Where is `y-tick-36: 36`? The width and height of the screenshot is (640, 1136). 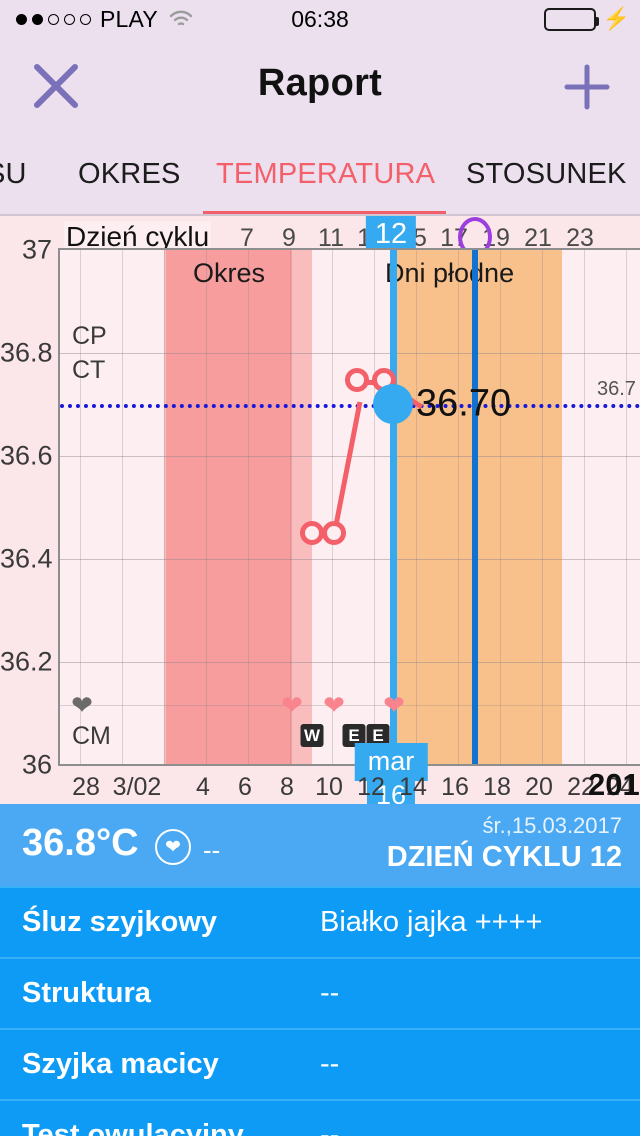
y-tick-36: 36 is located at coordinates (36, 764).